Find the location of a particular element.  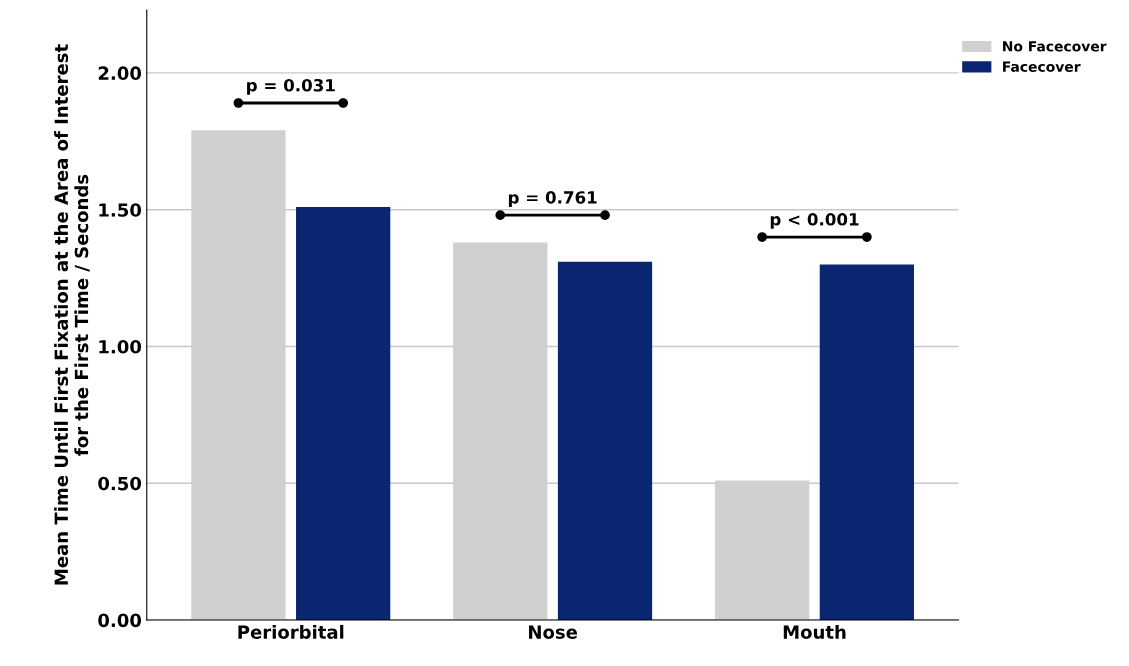

x-tick-label: Nose is located at coordinates (553, 632).